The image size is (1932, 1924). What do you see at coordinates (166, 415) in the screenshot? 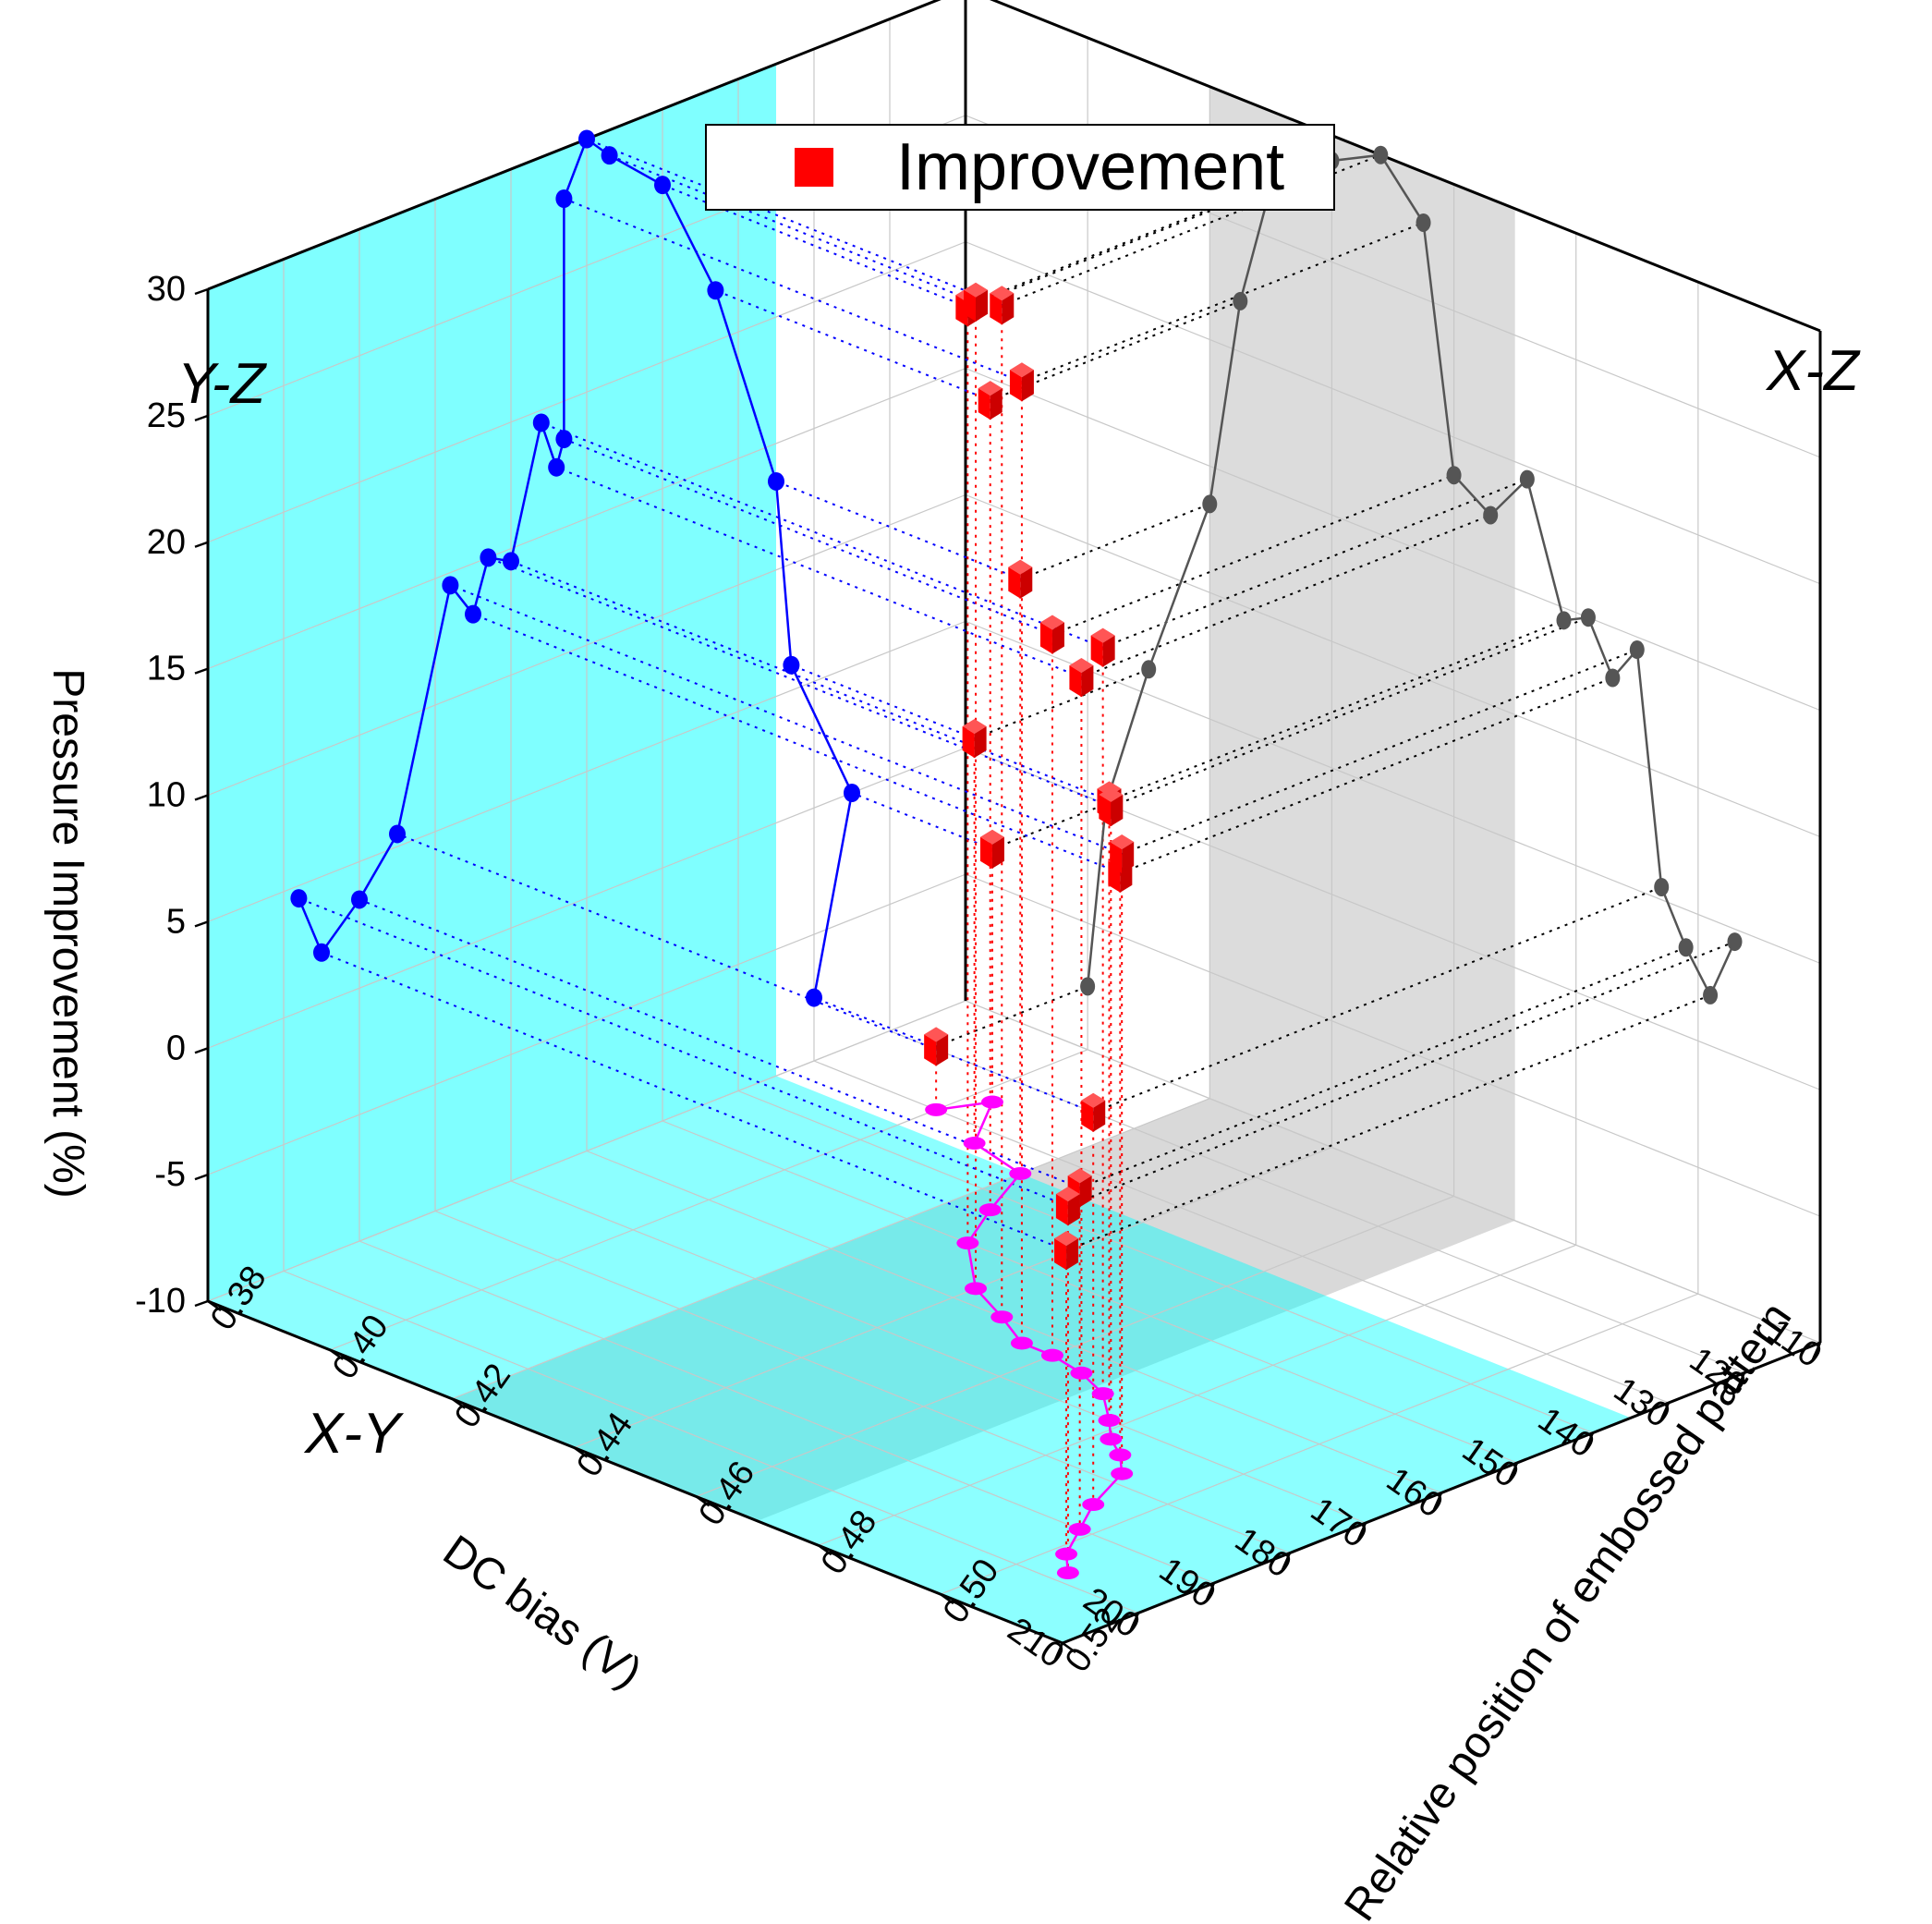
I see `z-tick-label: 25` at bounding box center [166, 415].